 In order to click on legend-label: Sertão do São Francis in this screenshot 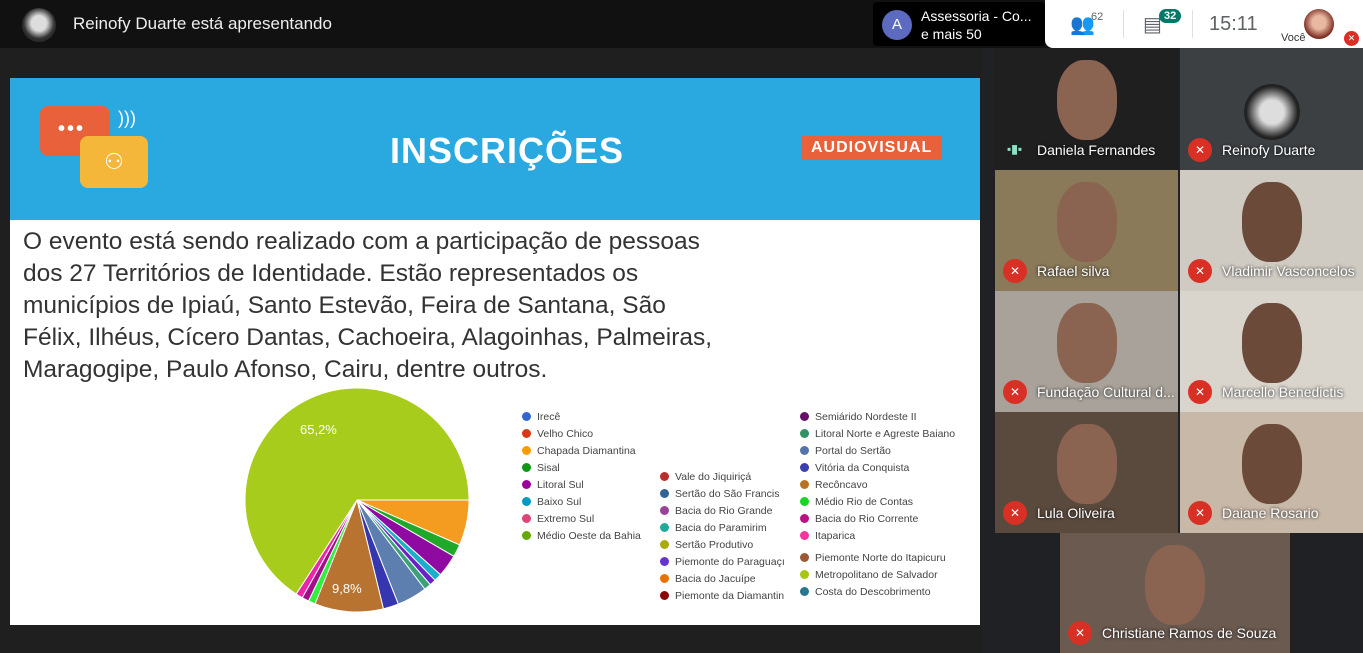, I will do `click(727, 493)`.